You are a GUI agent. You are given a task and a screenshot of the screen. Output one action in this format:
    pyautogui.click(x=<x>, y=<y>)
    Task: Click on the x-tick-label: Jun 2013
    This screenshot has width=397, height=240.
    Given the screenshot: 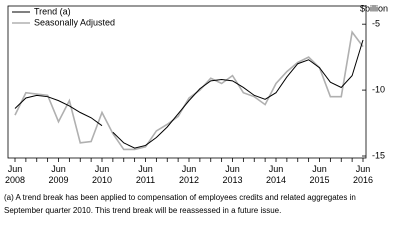 What is the action you would take?
    pyautogui.click(x=232, y=174)
    